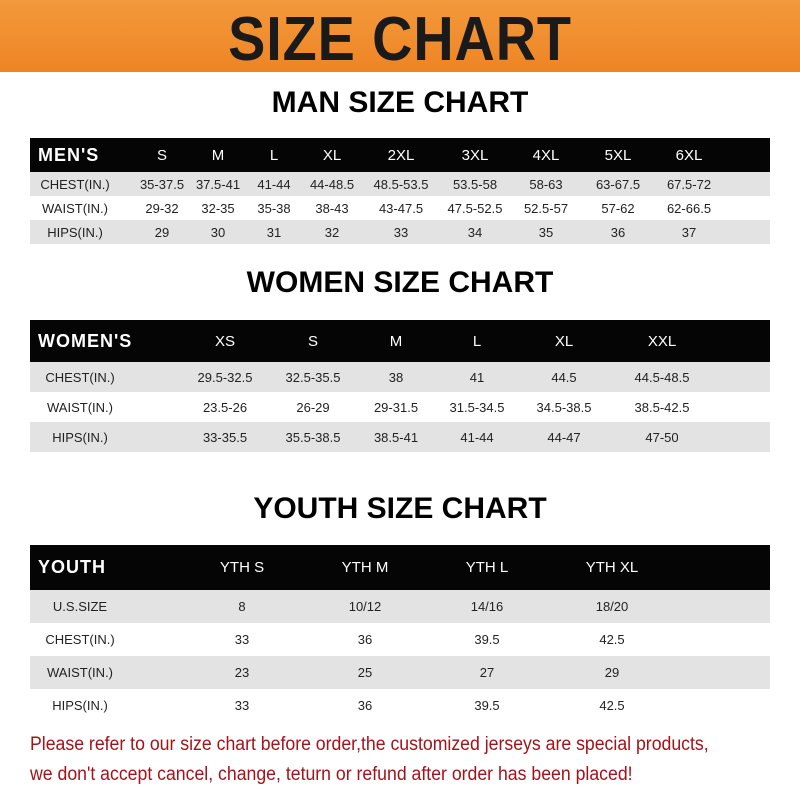 This screenshot has height=800, width=800. I want to click on table-cell: 29-31.5, so click(396, 407).